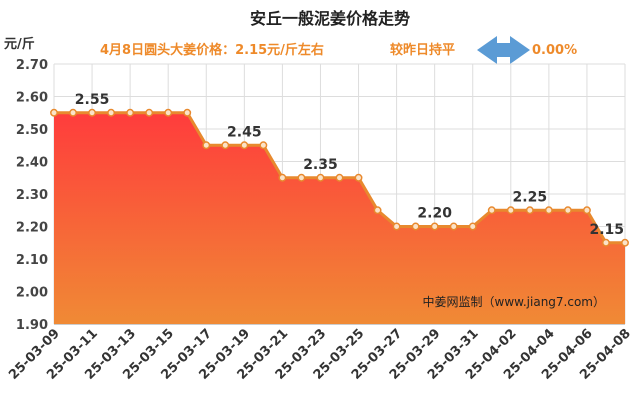  What do you see at coordinates (320, 165) in the screenshot?
I see `data-label: 2.35` at bounding box center [320, 165].